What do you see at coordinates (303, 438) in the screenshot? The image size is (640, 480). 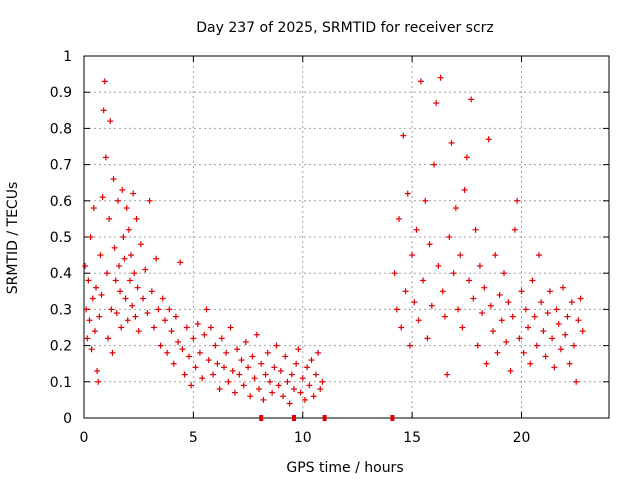 I see `x-tick-label: 10` at bounding box center [303, 438].